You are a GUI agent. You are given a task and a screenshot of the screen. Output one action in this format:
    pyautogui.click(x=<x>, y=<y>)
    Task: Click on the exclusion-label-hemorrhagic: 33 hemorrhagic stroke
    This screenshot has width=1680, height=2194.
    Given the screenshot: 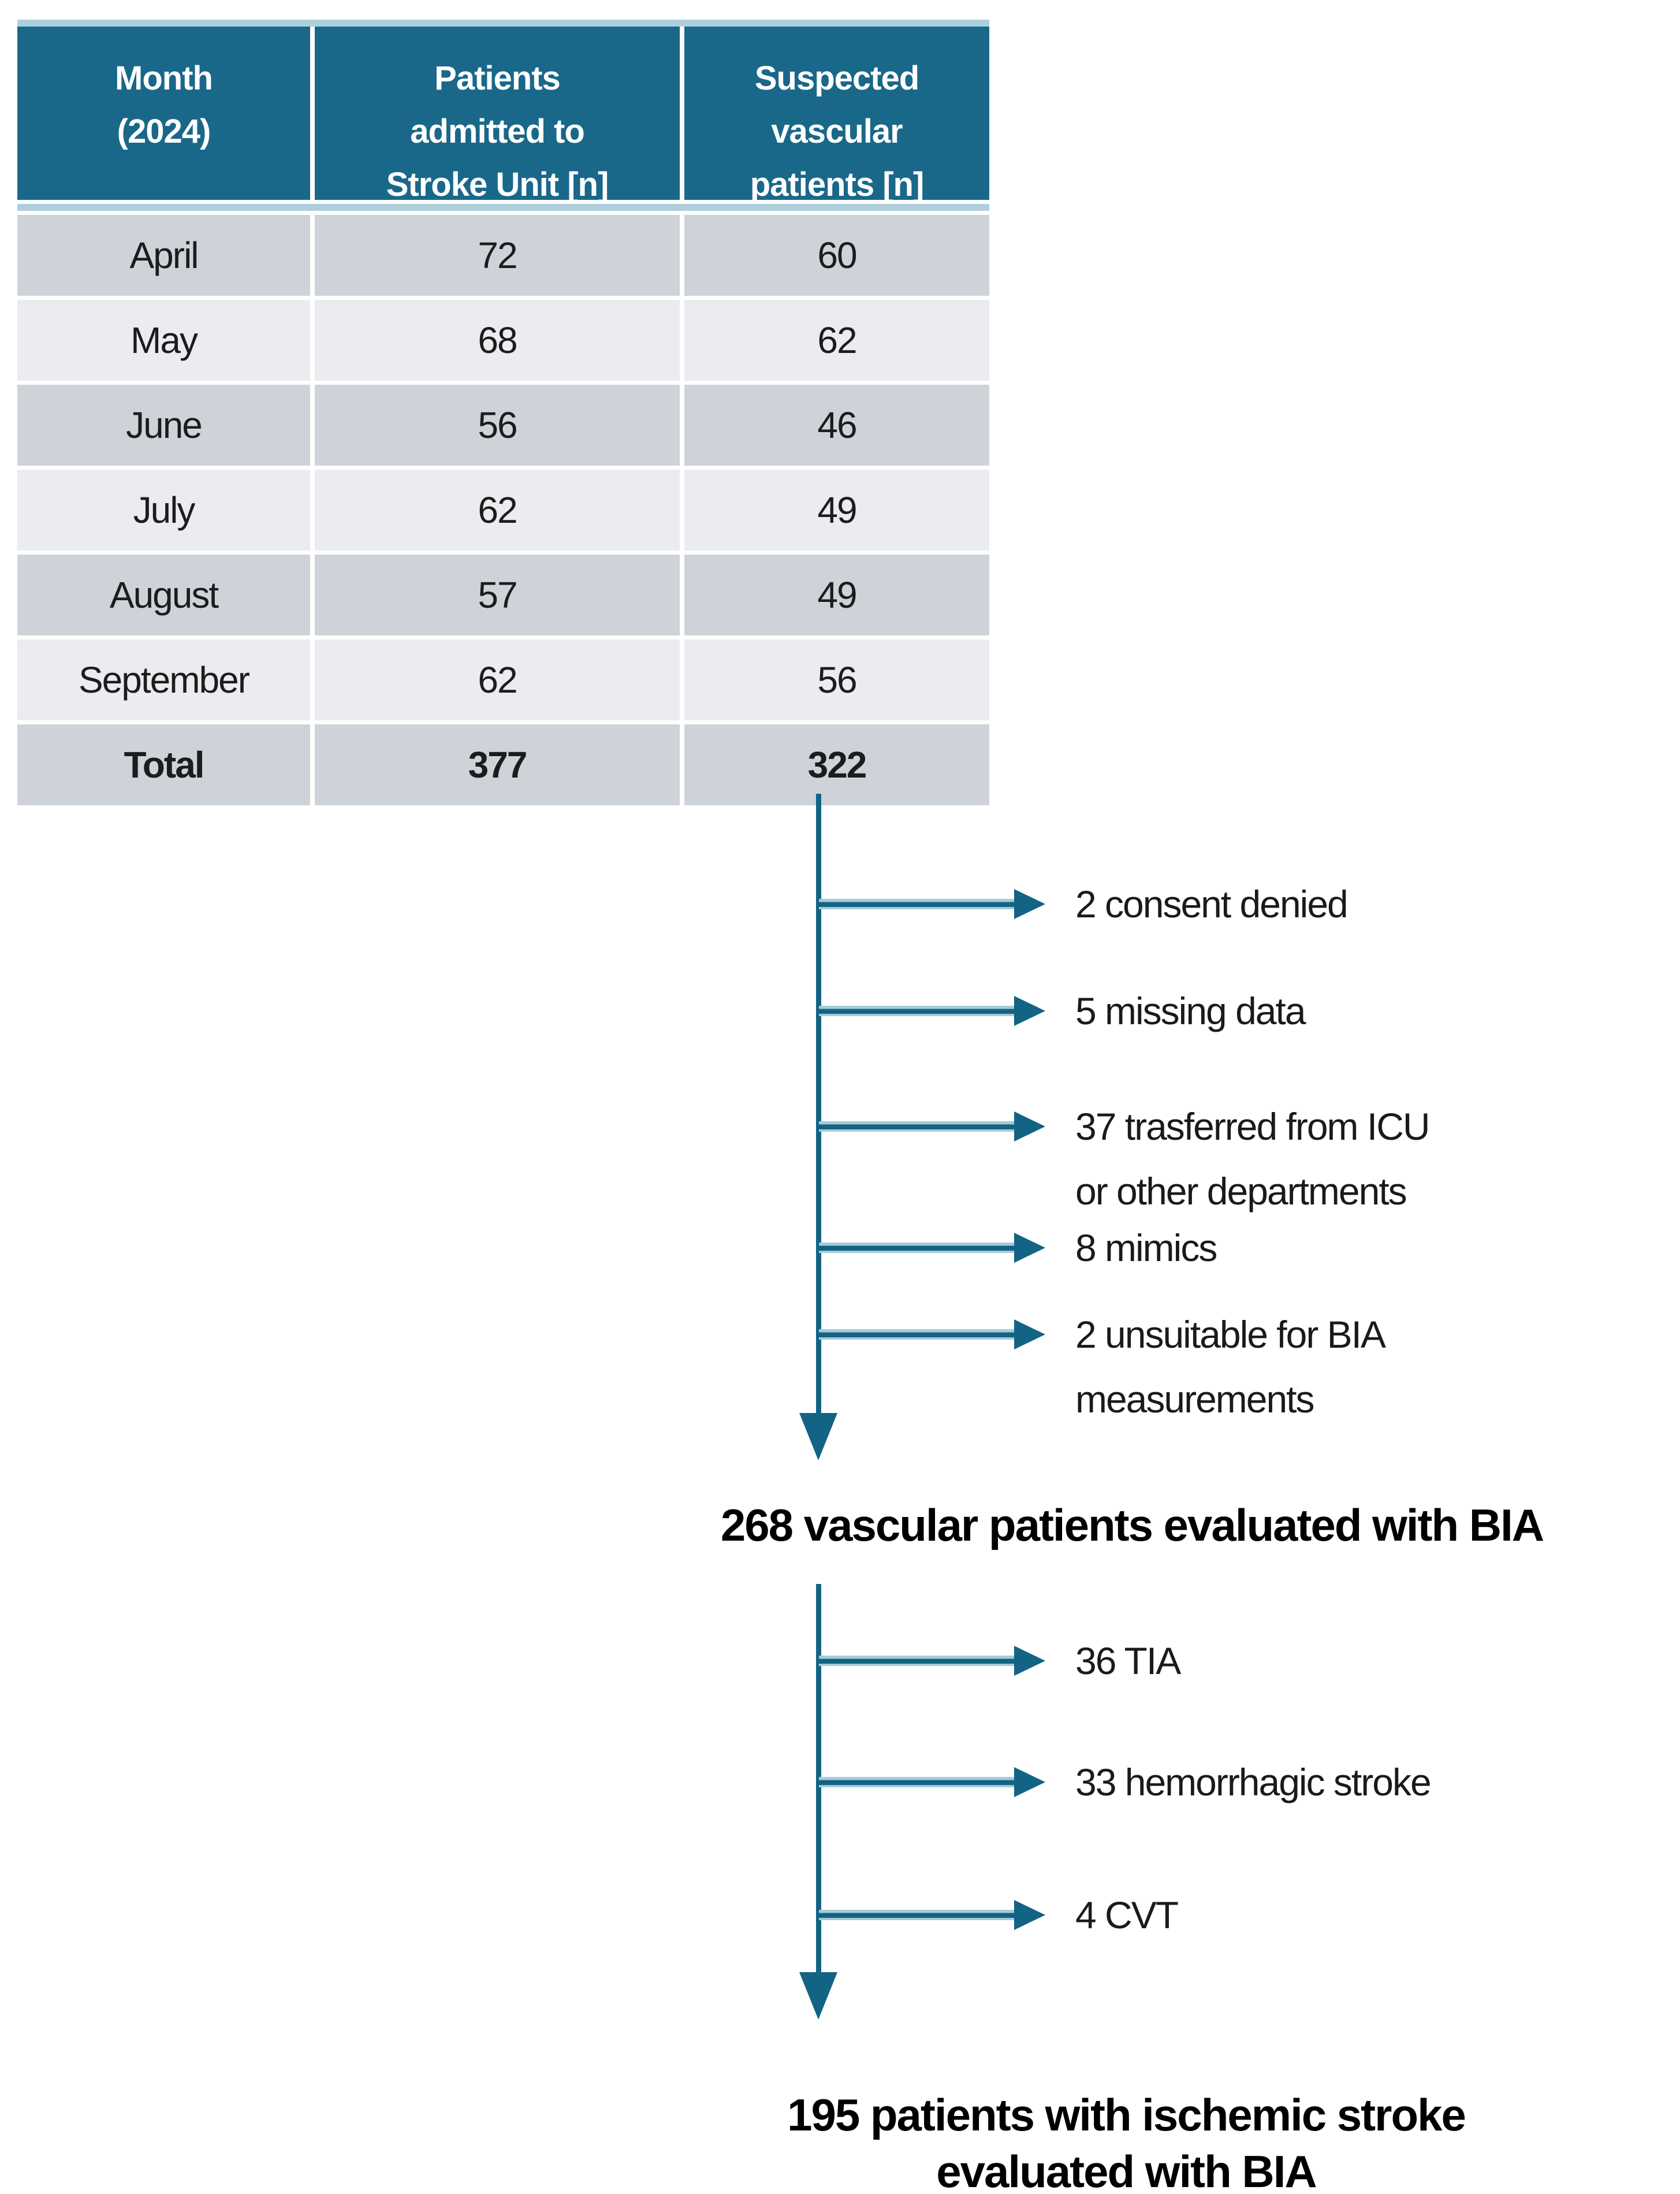 What is the action you would take?
    pyautogui.click(x=1253, y=1782)
    